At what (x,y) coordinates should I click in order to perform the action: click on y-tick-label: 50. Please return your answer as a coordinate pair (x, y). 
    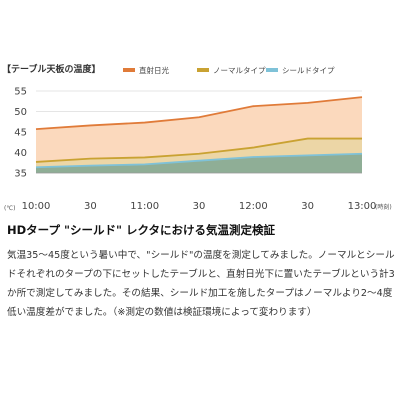
    Looking at the image, I should click on (20, 112).